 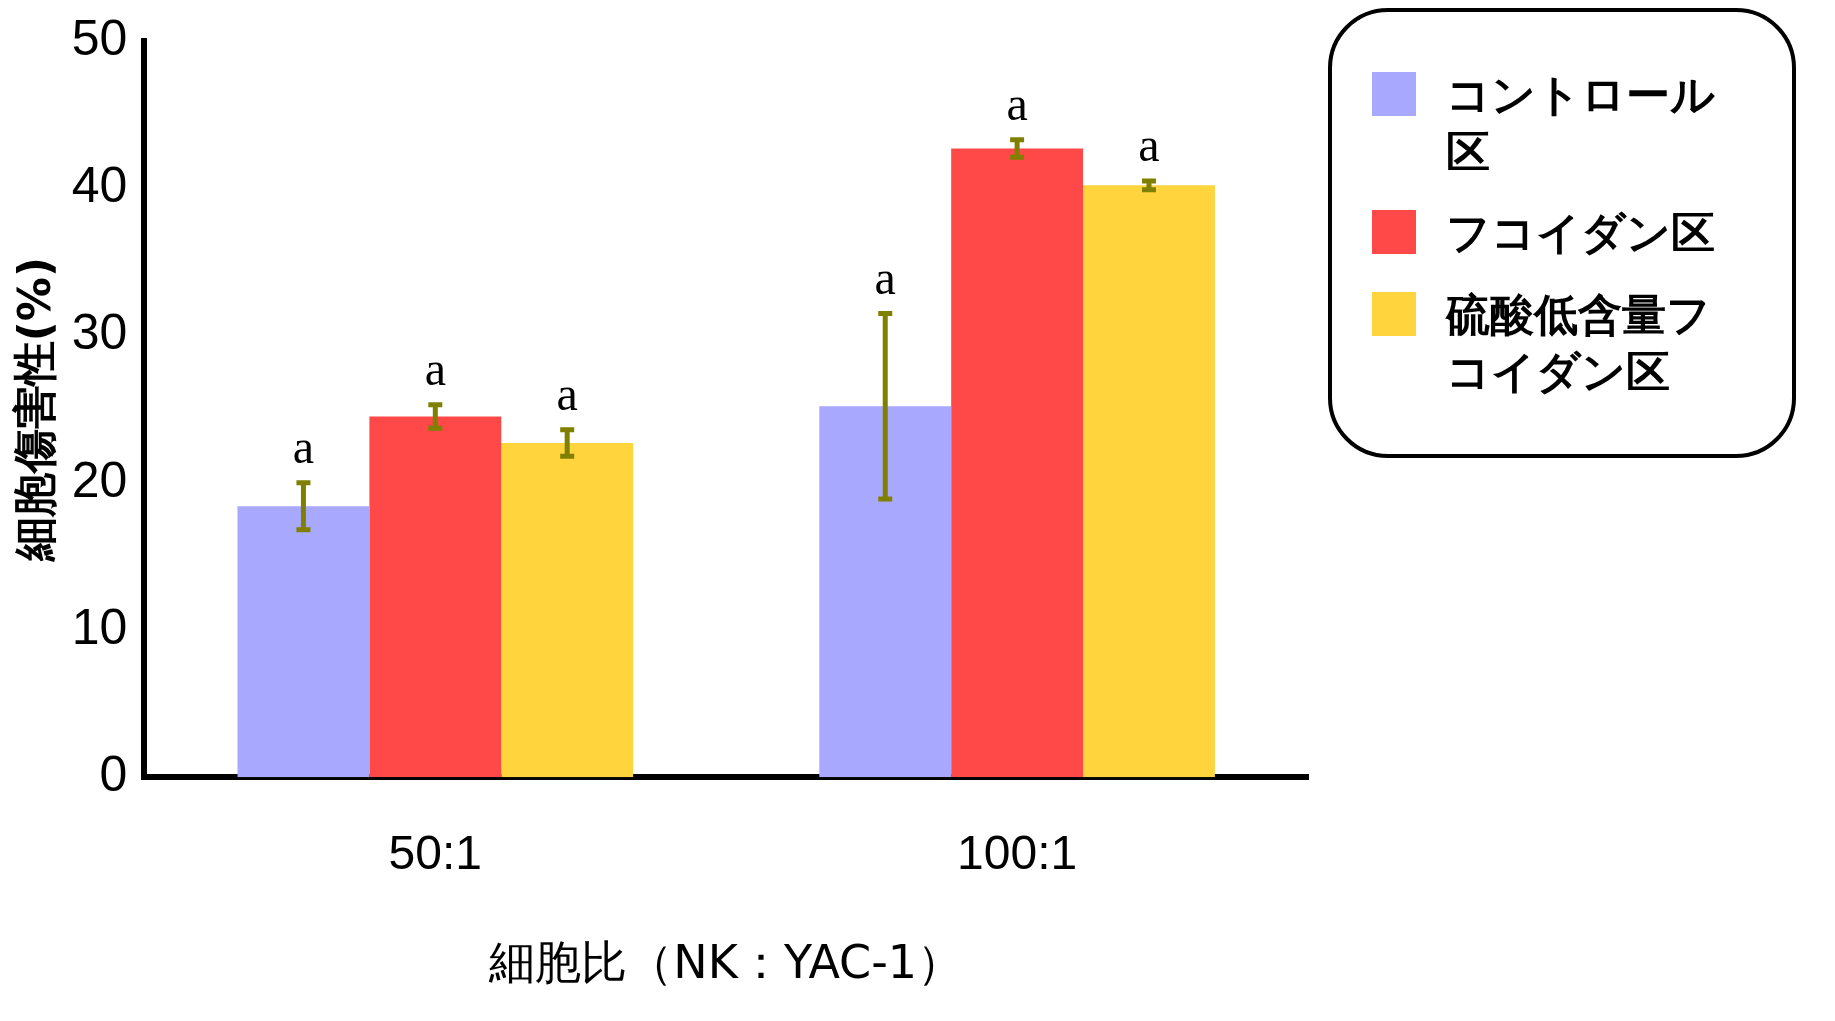 What do you see at coordinates (1579, 343) in the screenshot?
I see `legend-label: 硫酸低含量フコイダン区` at bounding box center [1579, 343].